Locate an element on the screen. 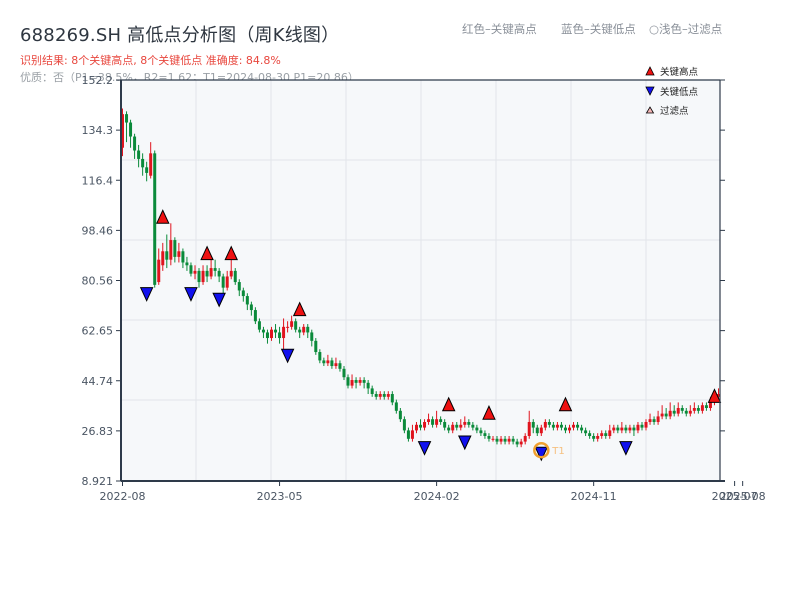 This screenshot has height=600, width=800. x-tick-label: 2025-07 is located at coordinates (735, 496).